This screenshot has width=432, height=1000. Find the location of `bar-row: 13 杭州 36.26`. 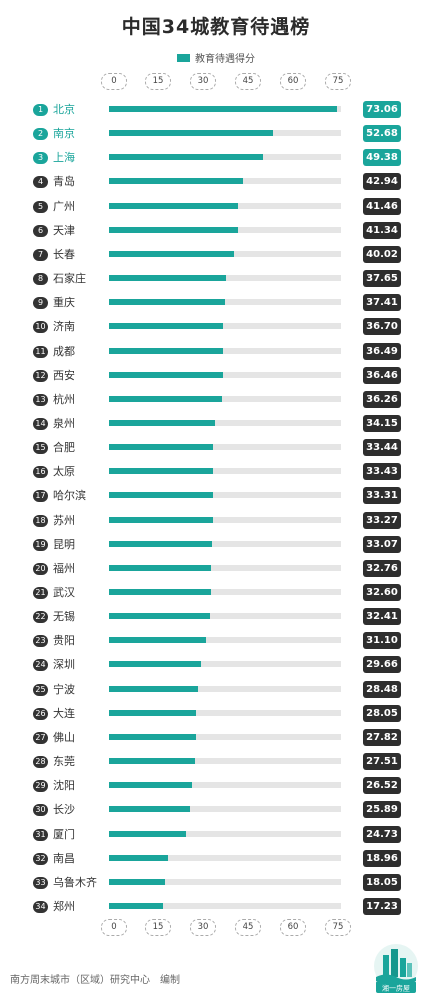

bar-row: 13 杭州 36.26 is located at coordinates (216, 400).